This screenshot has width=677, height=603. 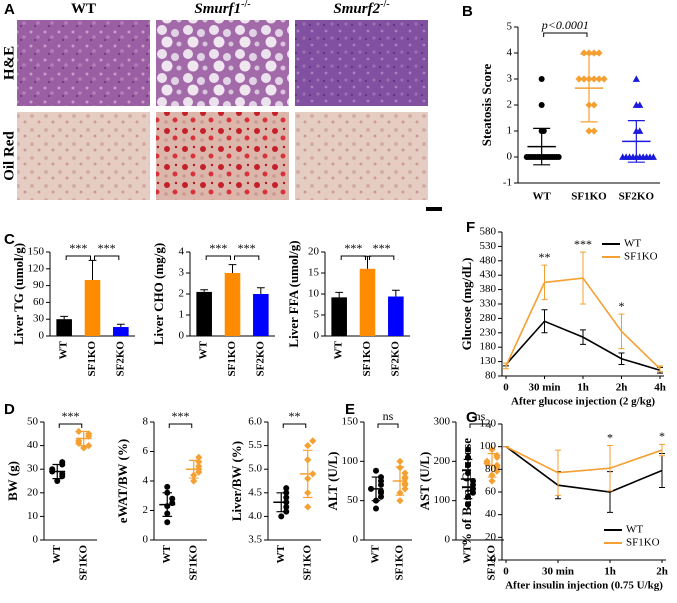 What do you see at coordinates (510, 27) in the screenshot?
I see `y-tick-label: 5` at bounding box center [510, 27].